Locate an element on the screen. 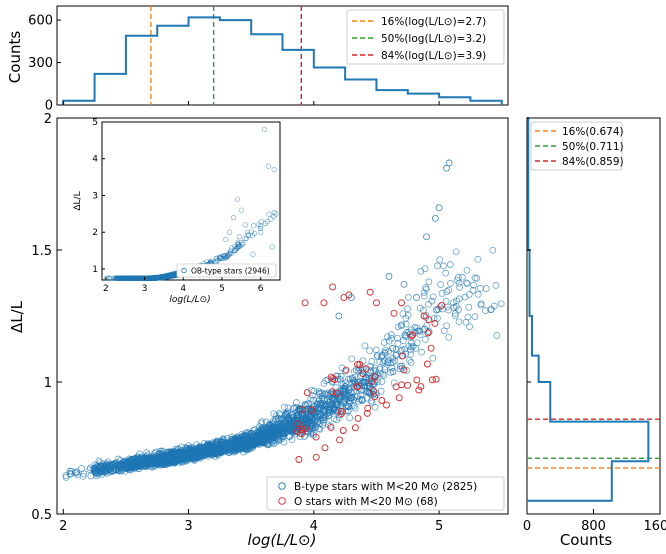 Image resolution: width=666 pixels, height=554 pixels. legend-label-o-stars: O stars with M<20 M⊙ (68) is located at coordinates (366, 502).